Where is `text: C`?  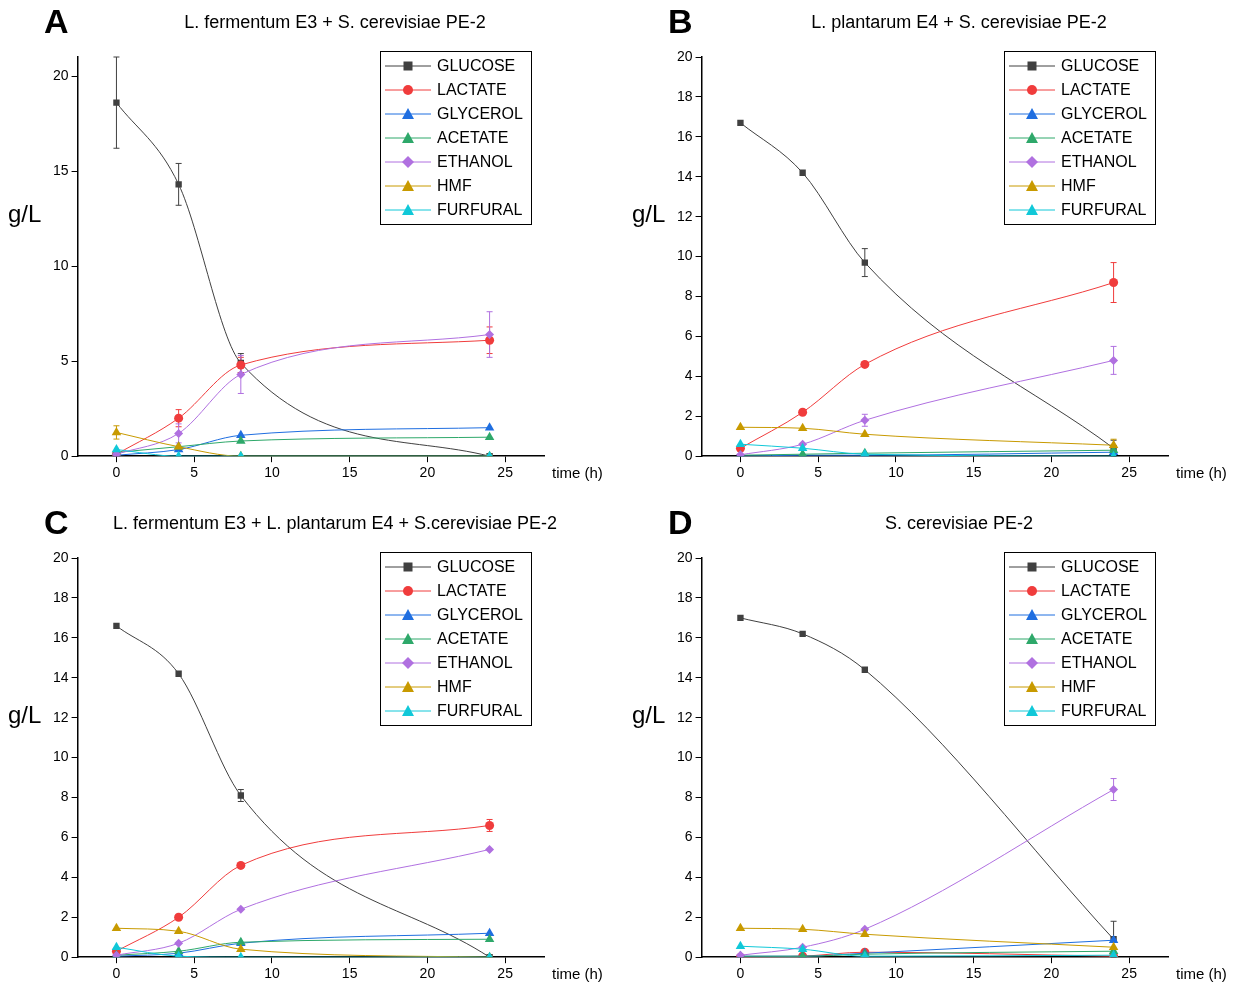 text: C is located at coordinates (56, 522).